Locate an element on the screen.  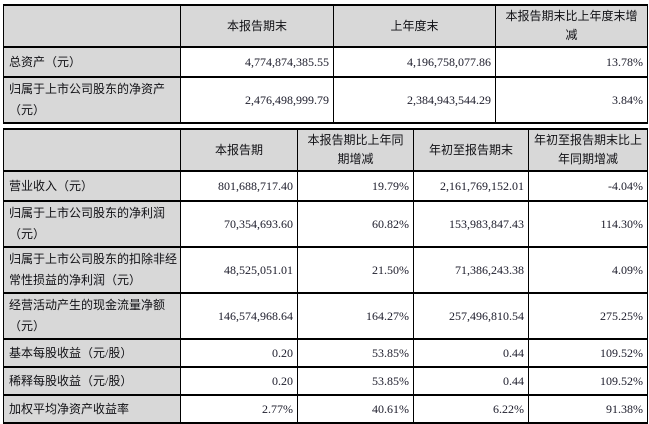
value-cell: 164.27% is located at coordinates (355, 316).